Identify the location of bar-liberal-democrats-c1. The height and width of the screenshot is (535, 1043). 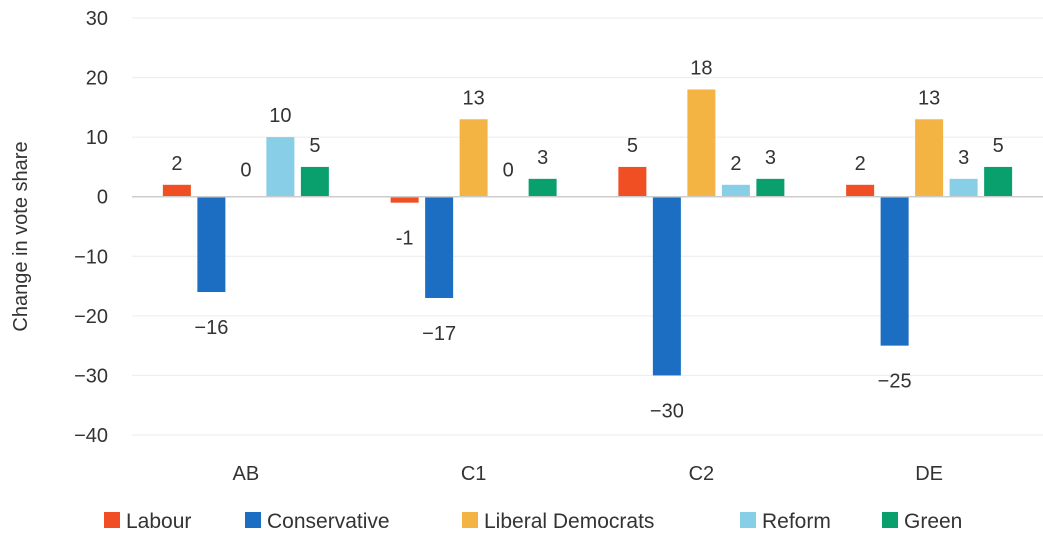
(473, 158).